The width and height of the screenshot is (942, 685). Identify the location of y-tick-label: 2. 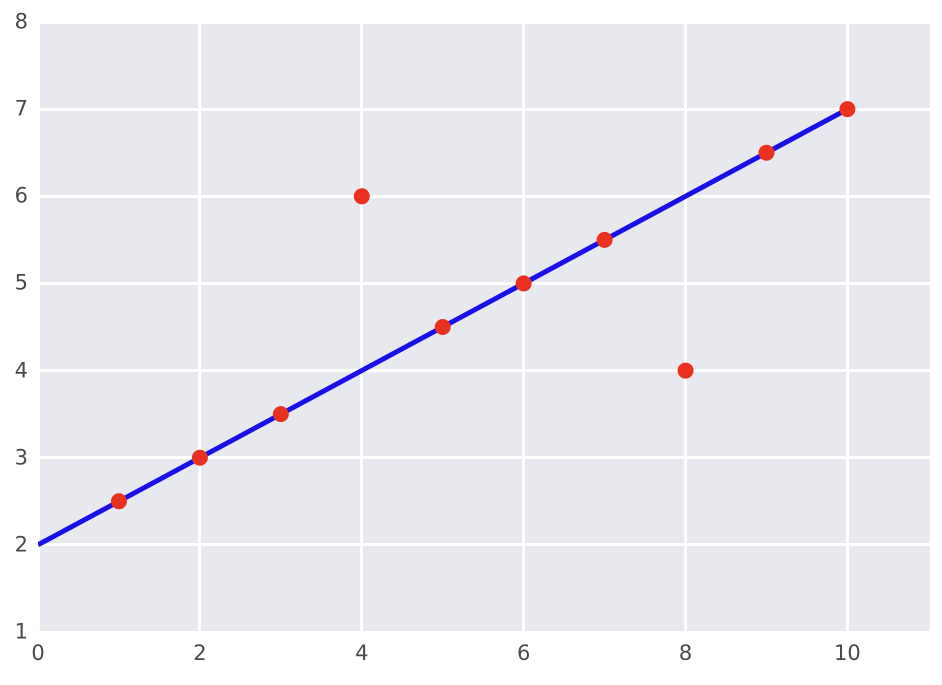
(21, 544).